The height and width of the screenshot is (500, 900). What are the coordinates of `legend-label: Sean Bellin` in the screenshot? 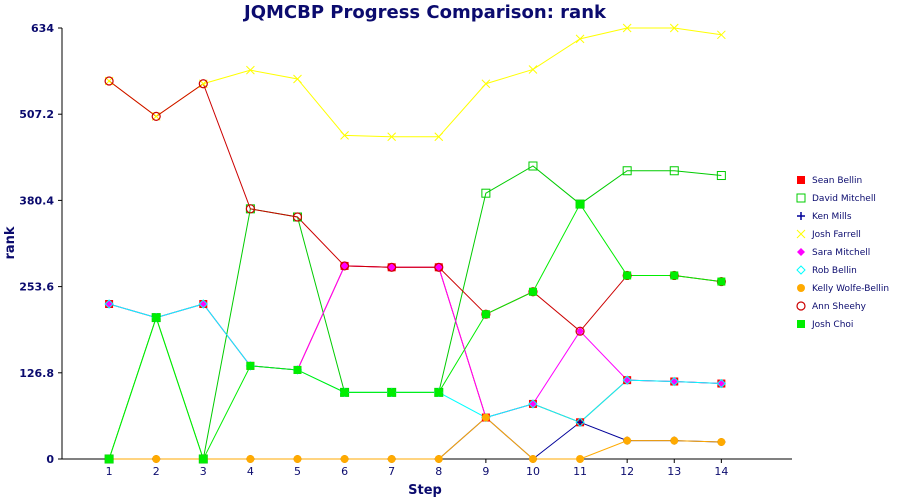 It's located at (837, 181).